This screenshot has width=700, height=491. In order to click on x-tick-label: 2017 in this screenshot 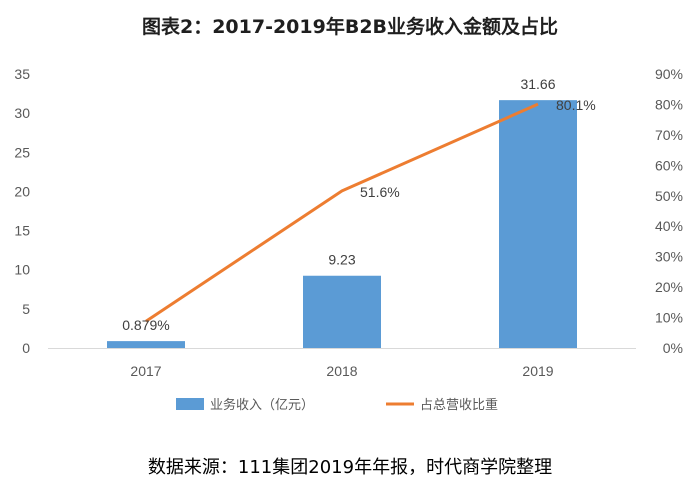, I will do `click(145, 371)`.